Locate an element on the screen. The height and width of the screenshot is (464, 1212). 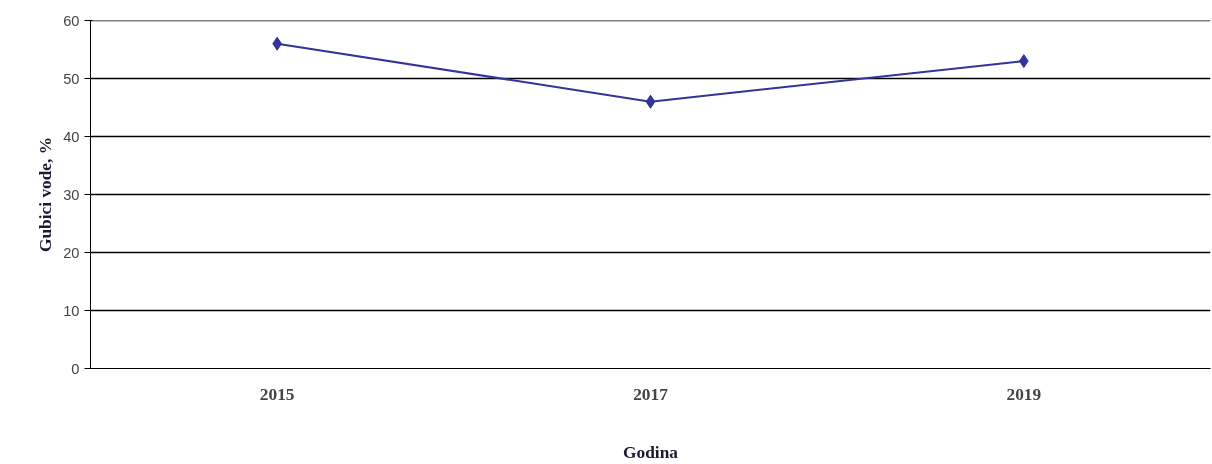
y-tick-label: 60 is located at coordinates (71, 20).